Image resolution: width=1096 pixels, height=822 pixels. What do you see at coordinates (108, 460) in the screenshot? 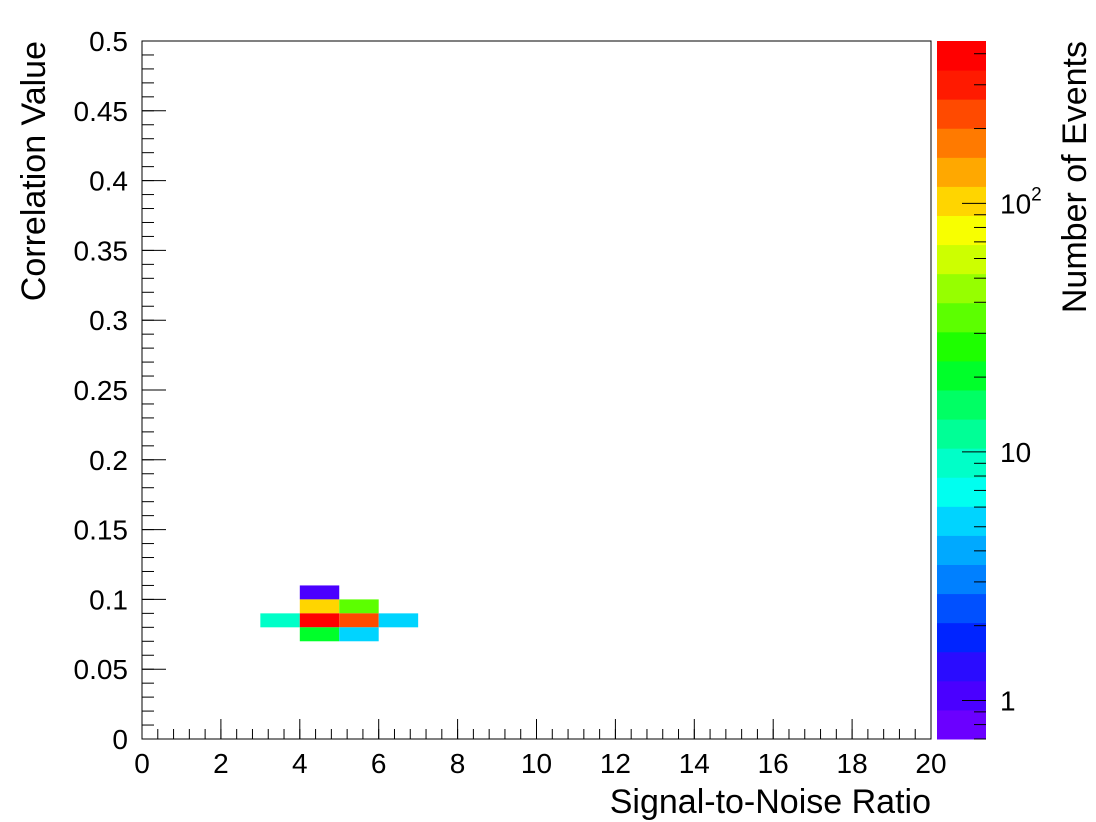
I see `y-tick-label: 0.2` at bounding box center [108, 460].